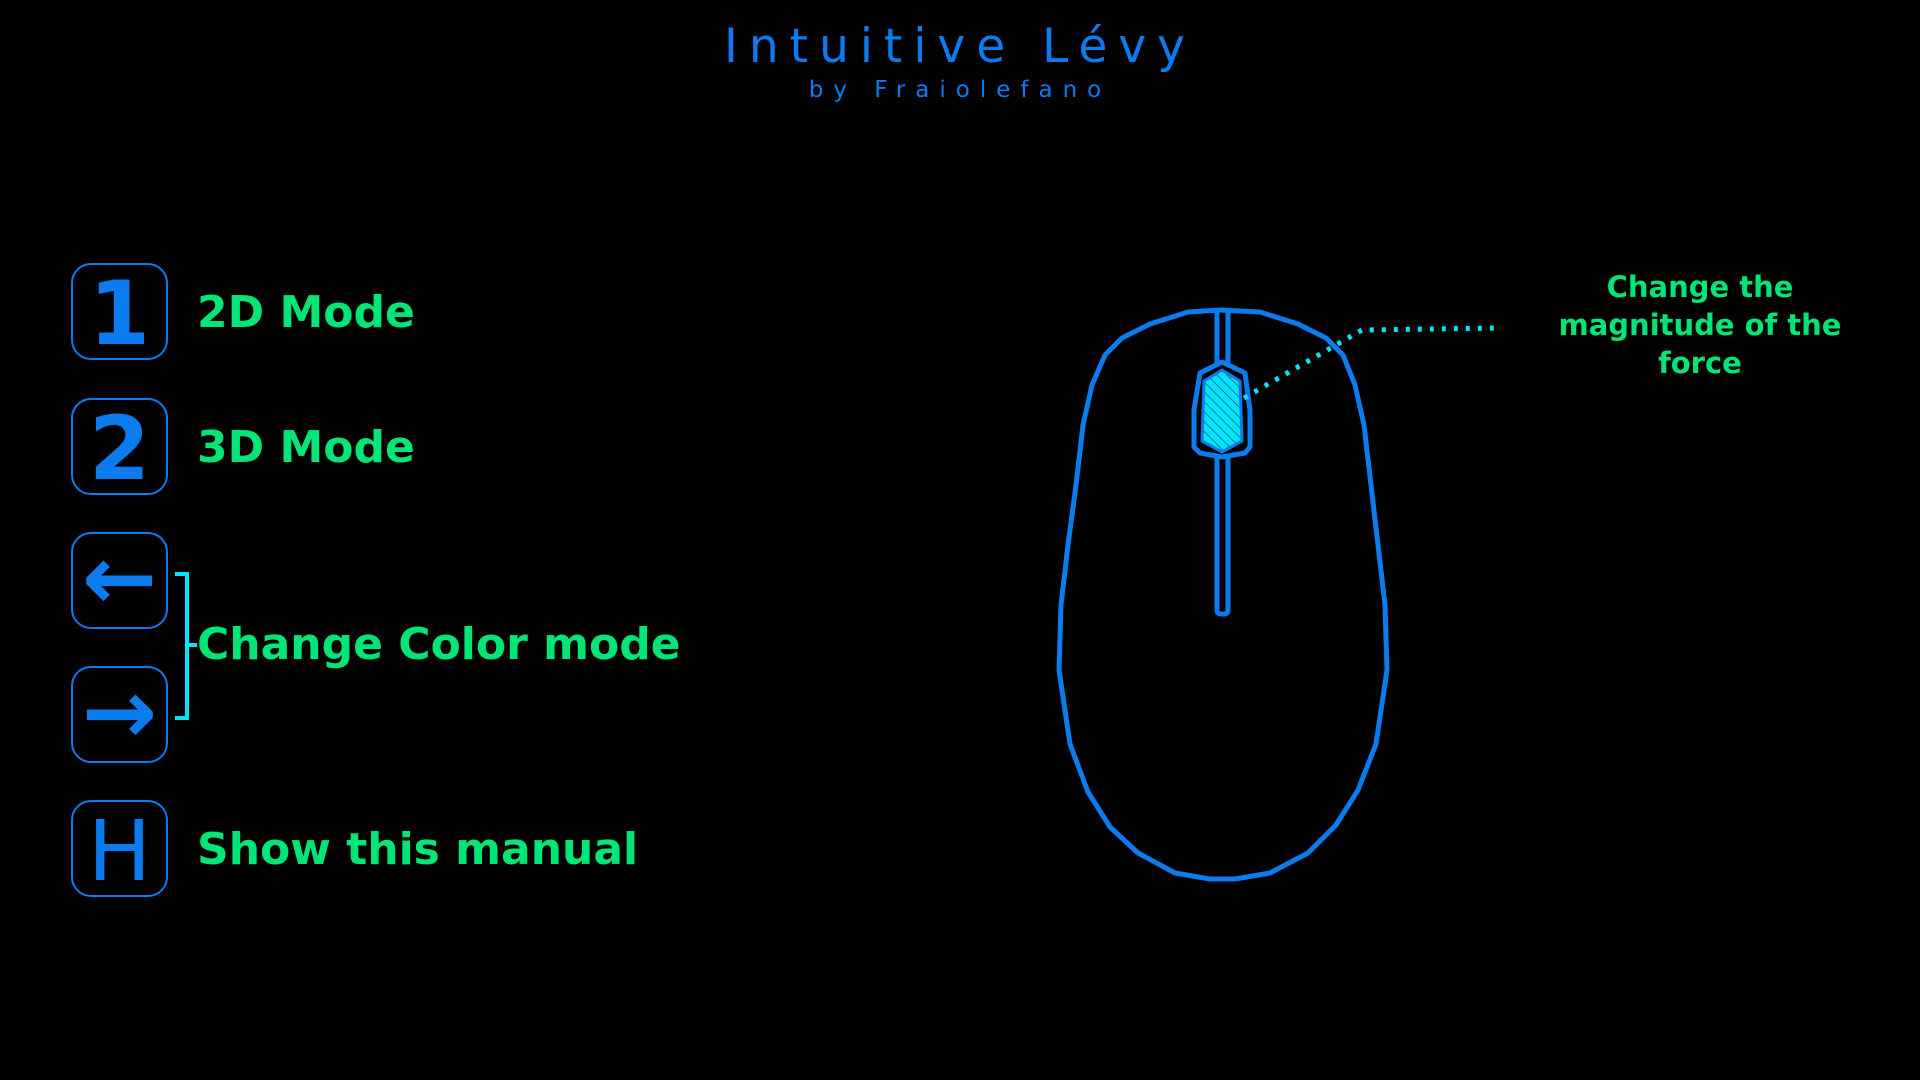 This screenshot has height=1080, width=1920. Describe the element at coordinates (306, 447) in the screenshot. I see `label-3d-mode: 3D Mode` at that location.